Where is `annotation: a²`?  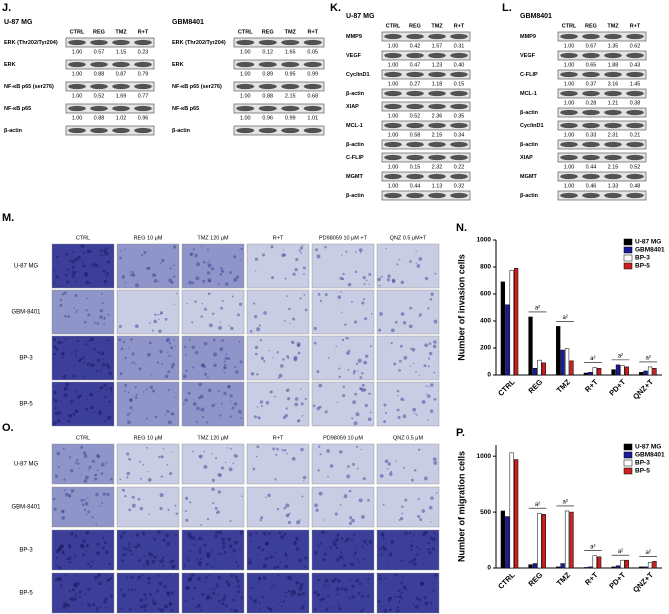
annotation: a² is located at coordinates (564, 318).